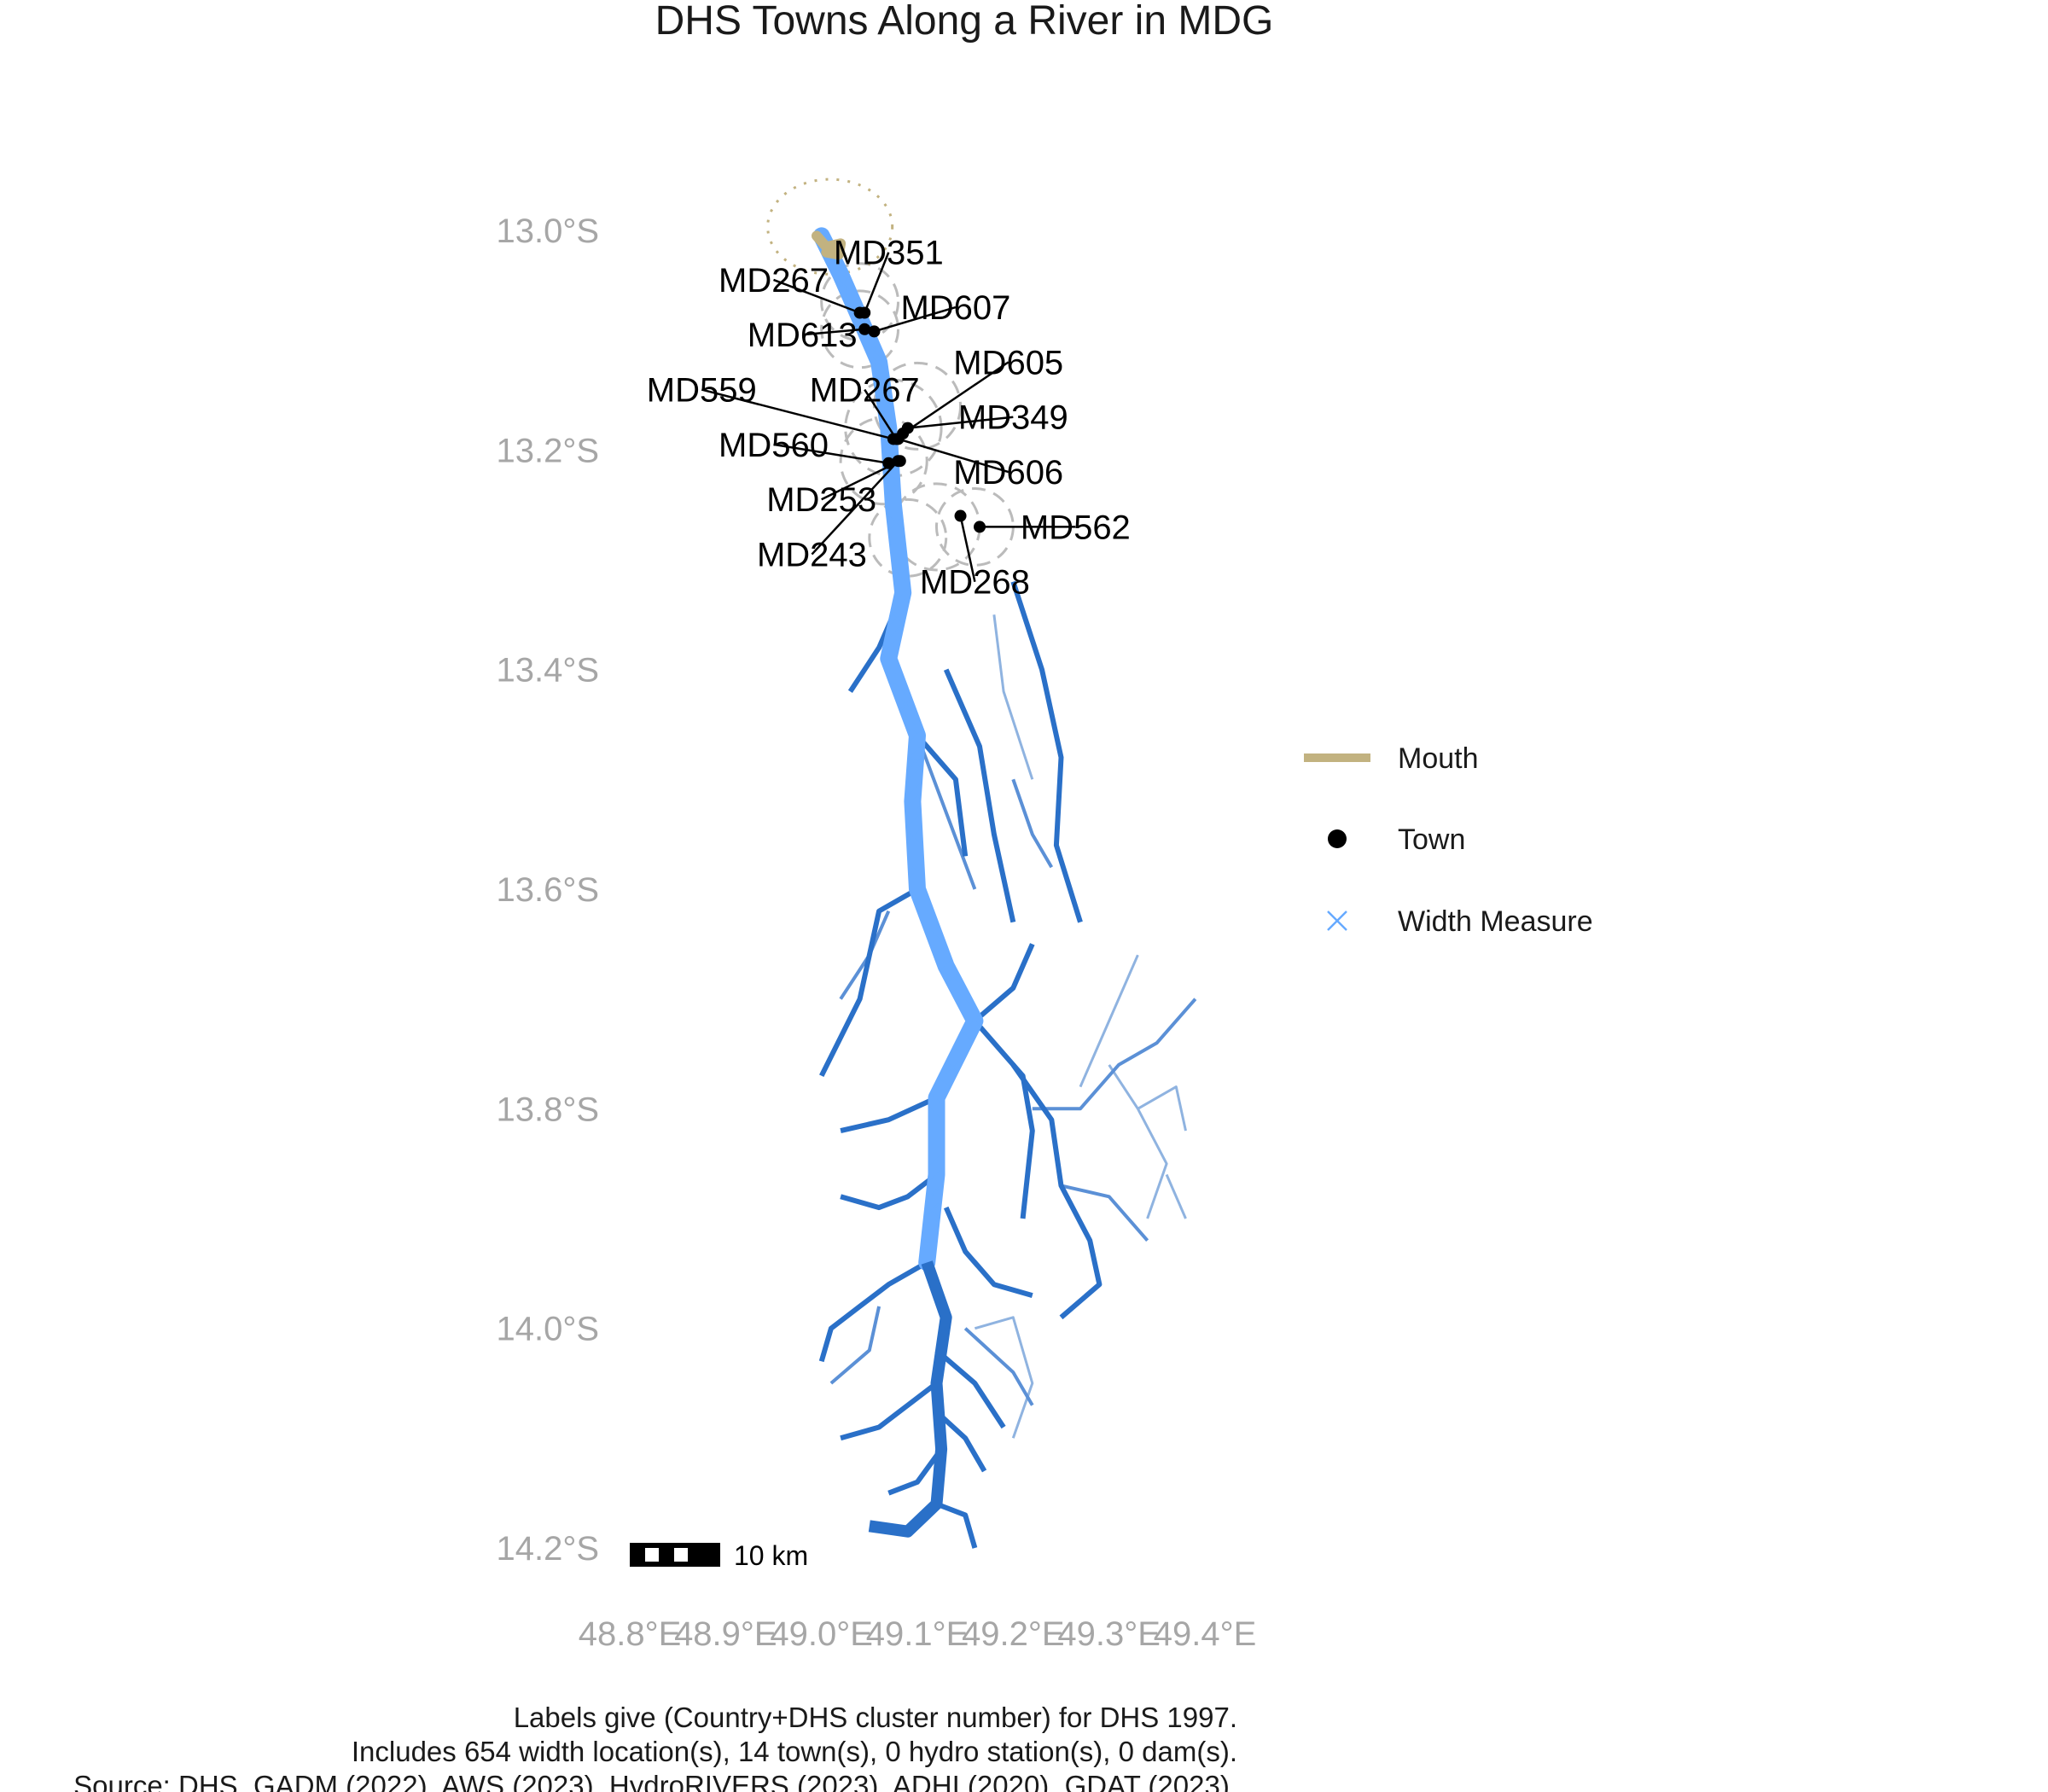  What do you see at coordinates (965, 22) in the screenshot?
I see `map-title: DHS Towns Along a River in MDG` at bounding box center [965, 22].